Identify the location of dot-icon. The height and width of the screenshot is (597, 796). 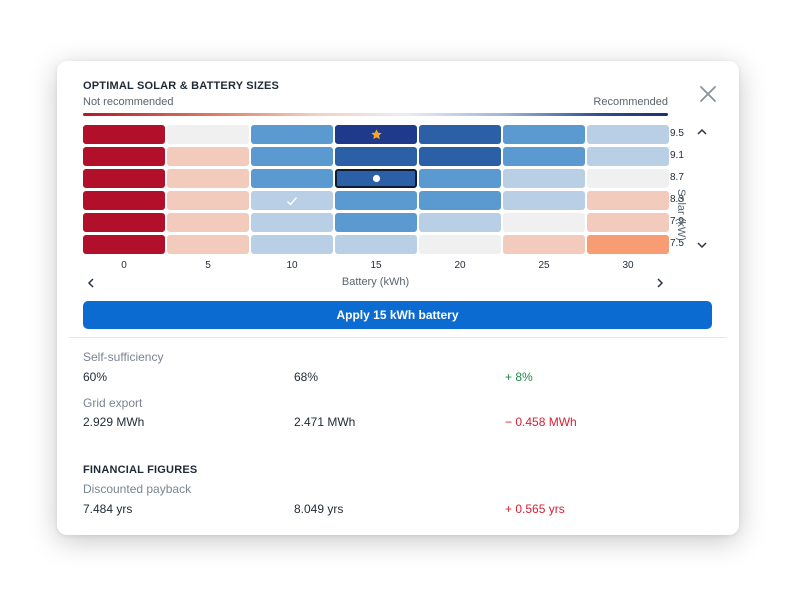
(376, 178).